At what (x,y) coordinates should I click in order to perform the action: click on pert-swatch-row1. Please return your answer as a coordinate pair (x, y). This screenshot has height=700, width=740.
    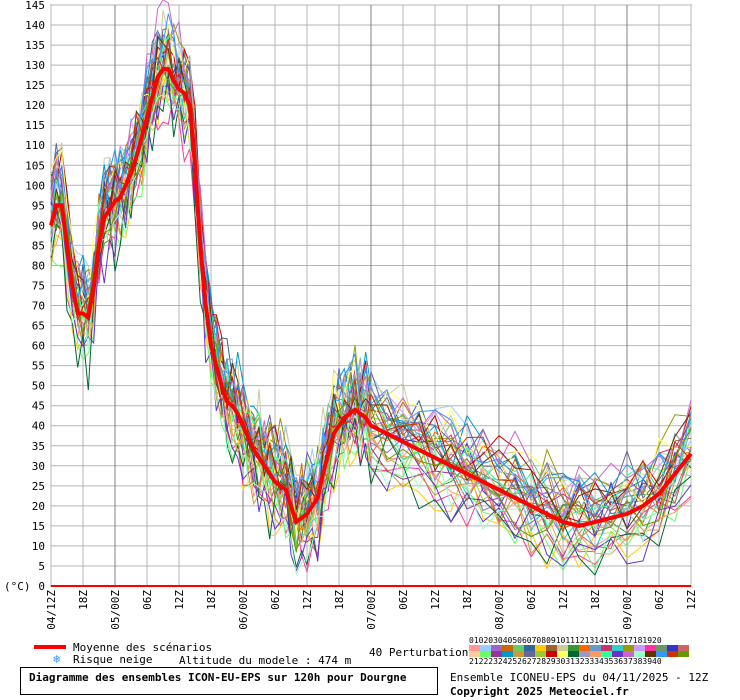
    Looking at the image, I should click on (579, 648).